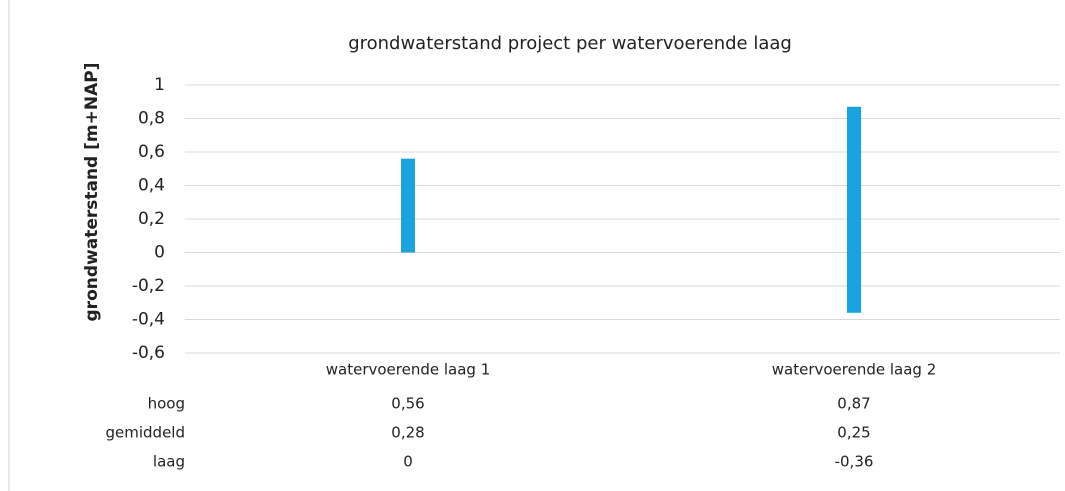  What do you see at coordinates (853, 404) in the screenshot?
I see `table-cell: 0,87` at bounding box center [853, 404].